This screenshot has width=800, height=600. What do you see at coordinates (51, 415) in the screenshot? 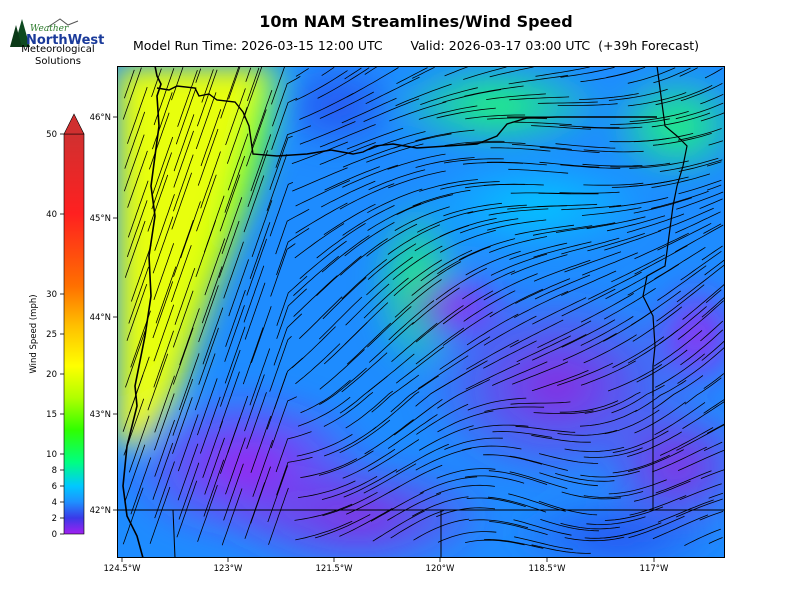
I see `colorbar-tick-label: 15` at bounding box center [51, 415].